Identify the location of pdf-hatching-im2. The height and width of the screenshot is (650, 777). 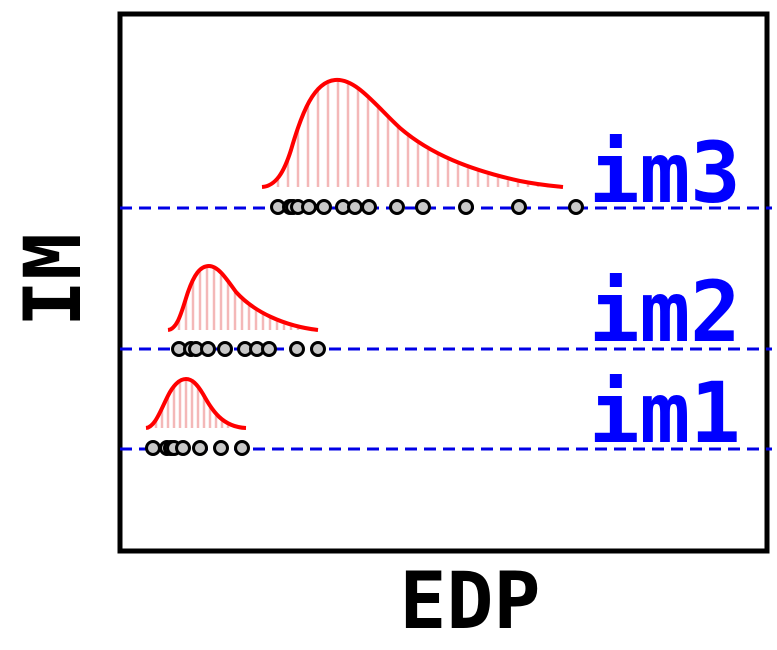
(242, 300).